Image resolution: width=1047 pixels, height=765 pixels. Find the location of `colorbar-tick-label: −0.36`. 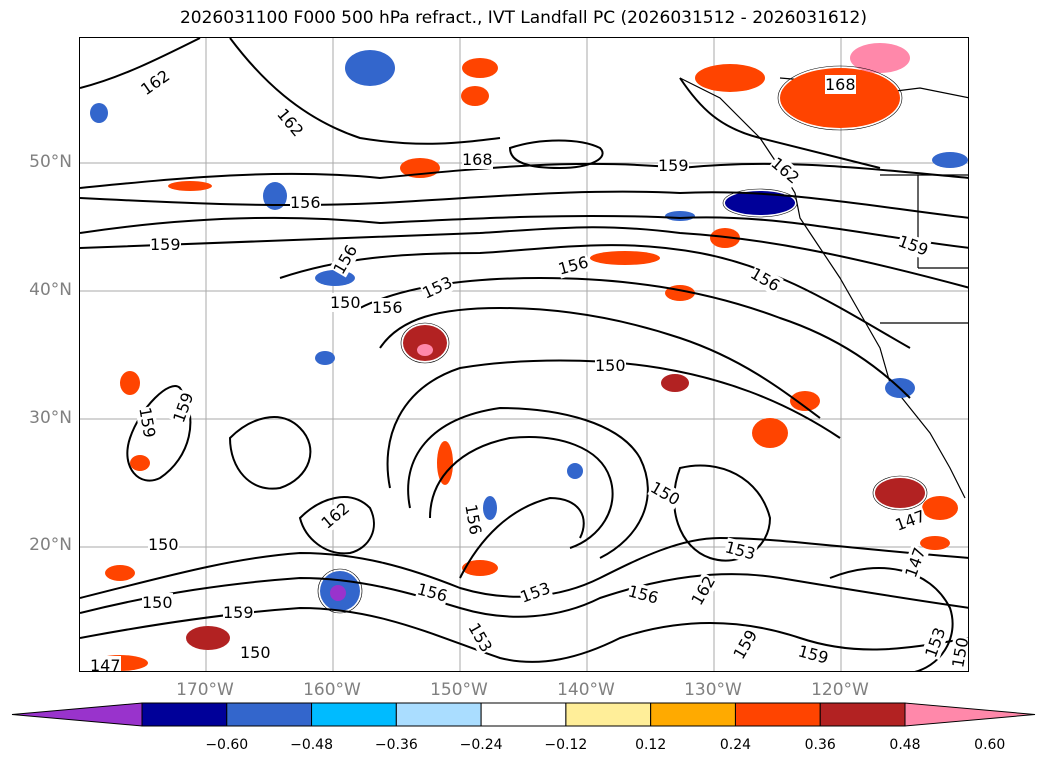

colorbar-tick-label: −0.36 is located at coordinates (396, 745).